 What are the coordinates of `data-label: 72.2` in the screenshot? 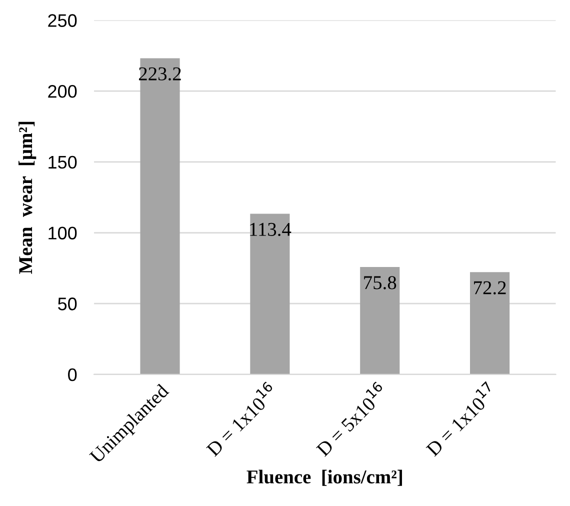 It's located at (490, 287).